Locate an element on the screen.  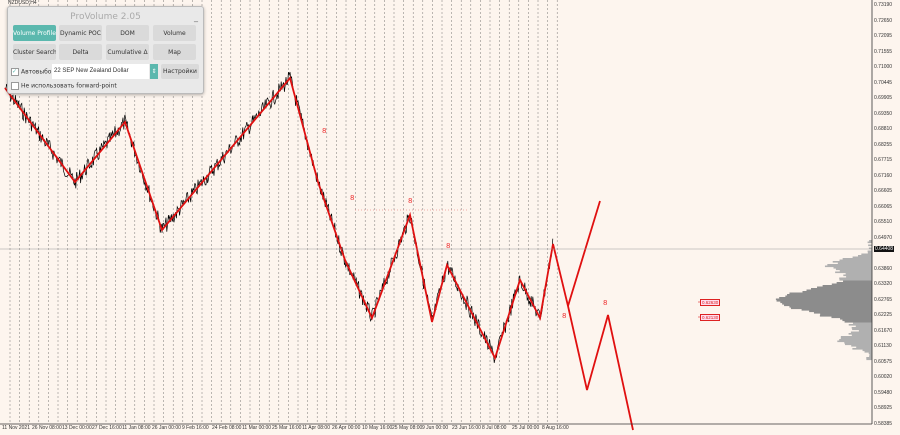
symbol-label: NZDUSD,H4 is located at coordinates (22, 3).